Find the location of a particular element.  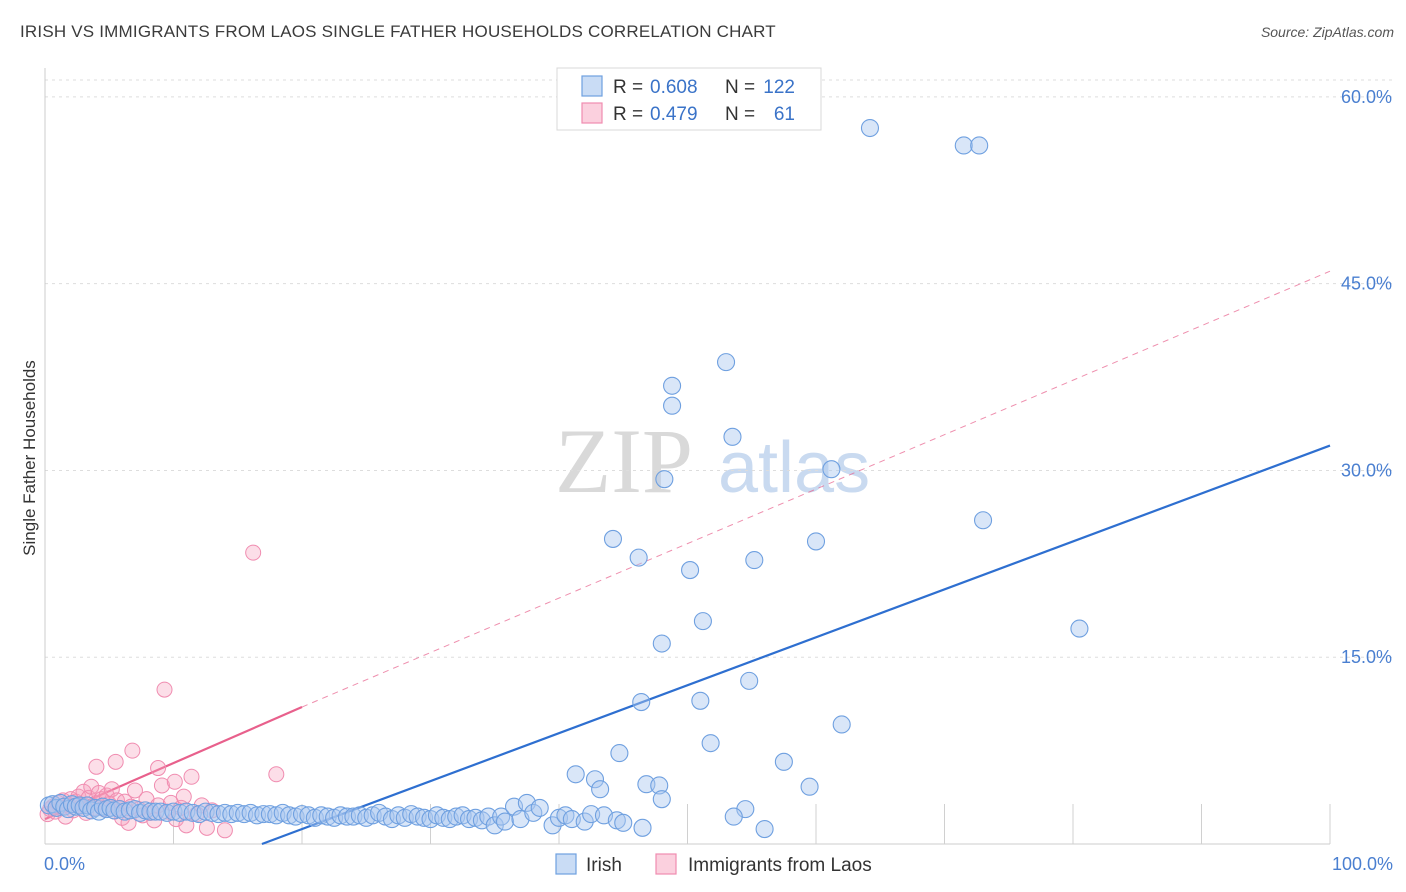

stats-legend: R = 0.608 N = 122 R = 0.479 N = 61 is located at coordinates (689, 99).